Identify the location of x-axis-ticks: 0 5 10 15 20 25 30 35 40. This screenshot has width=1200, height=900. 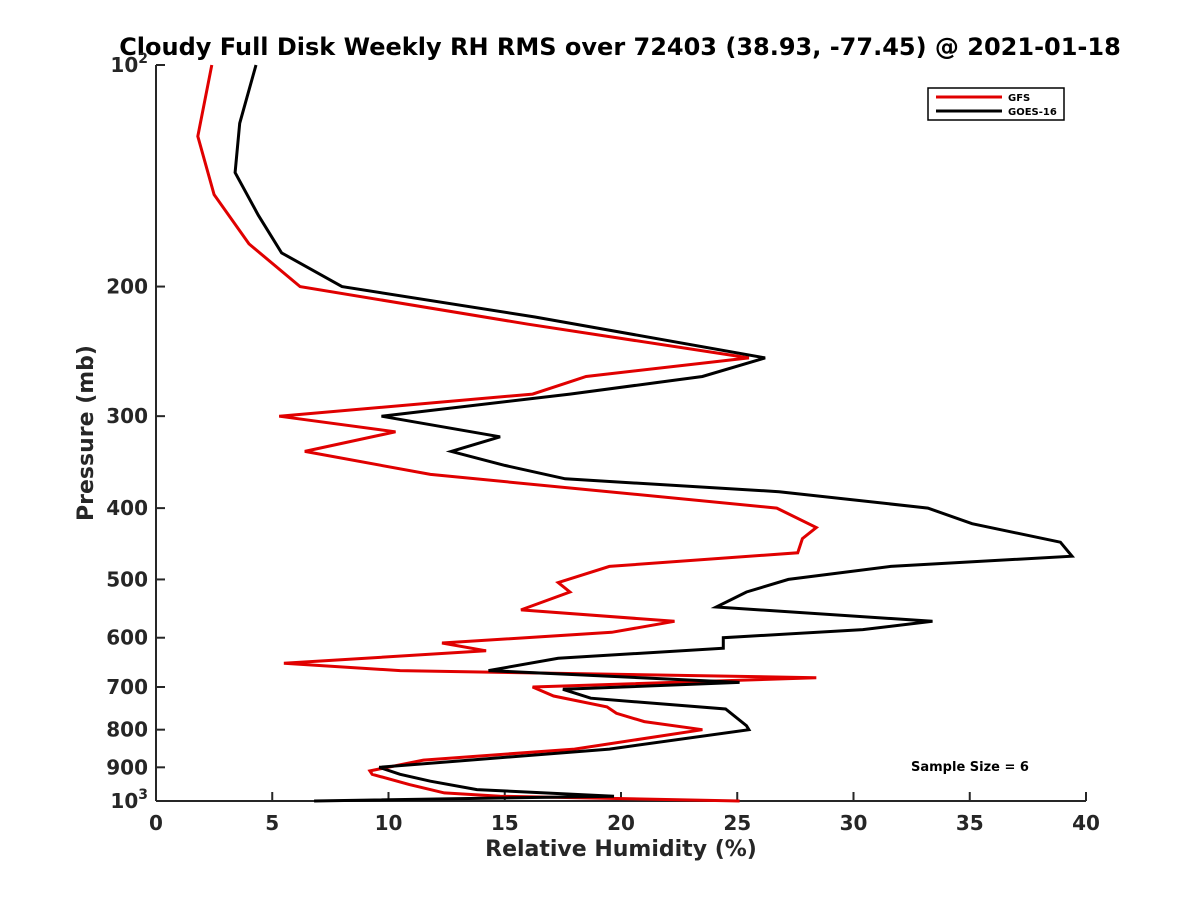
(624, 813).